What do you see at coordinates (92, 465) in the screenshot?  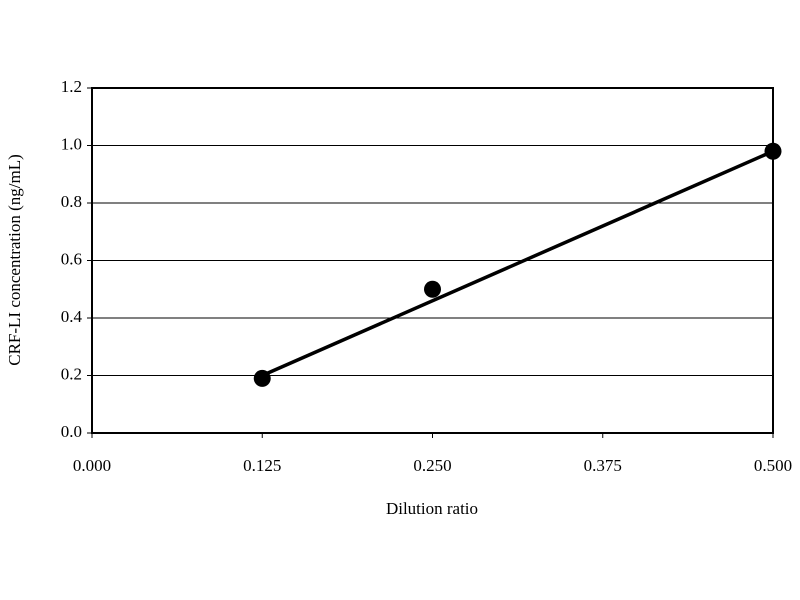 I see `x-tick-label: 0.000` at bounding box center [92, 465].